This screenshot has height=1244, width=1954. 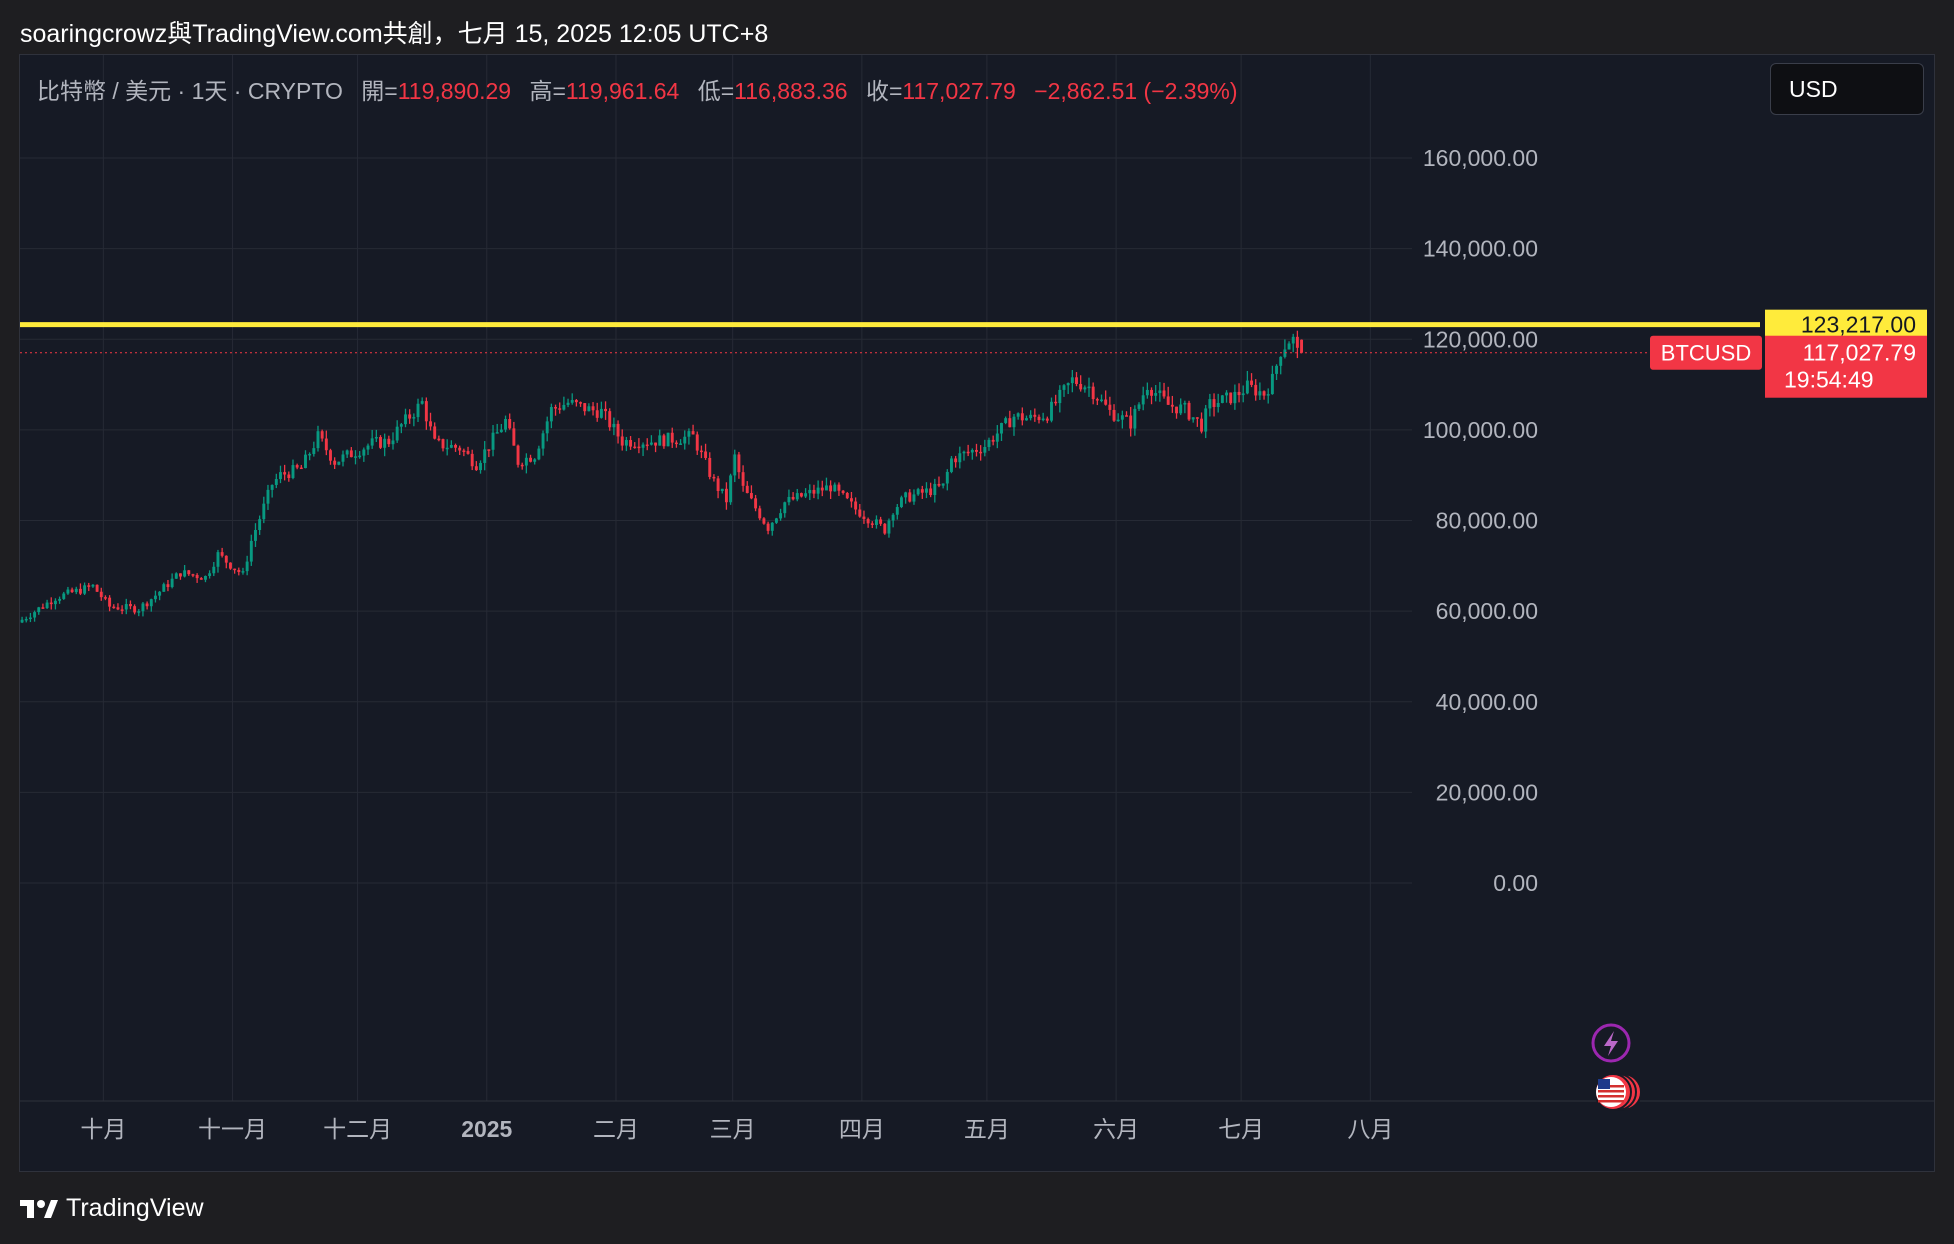 What do you see at coordinates (1487, 611) in the screenshot?
I see `y-tick-label: 60,000.00` at bounding box center [1487, 611].